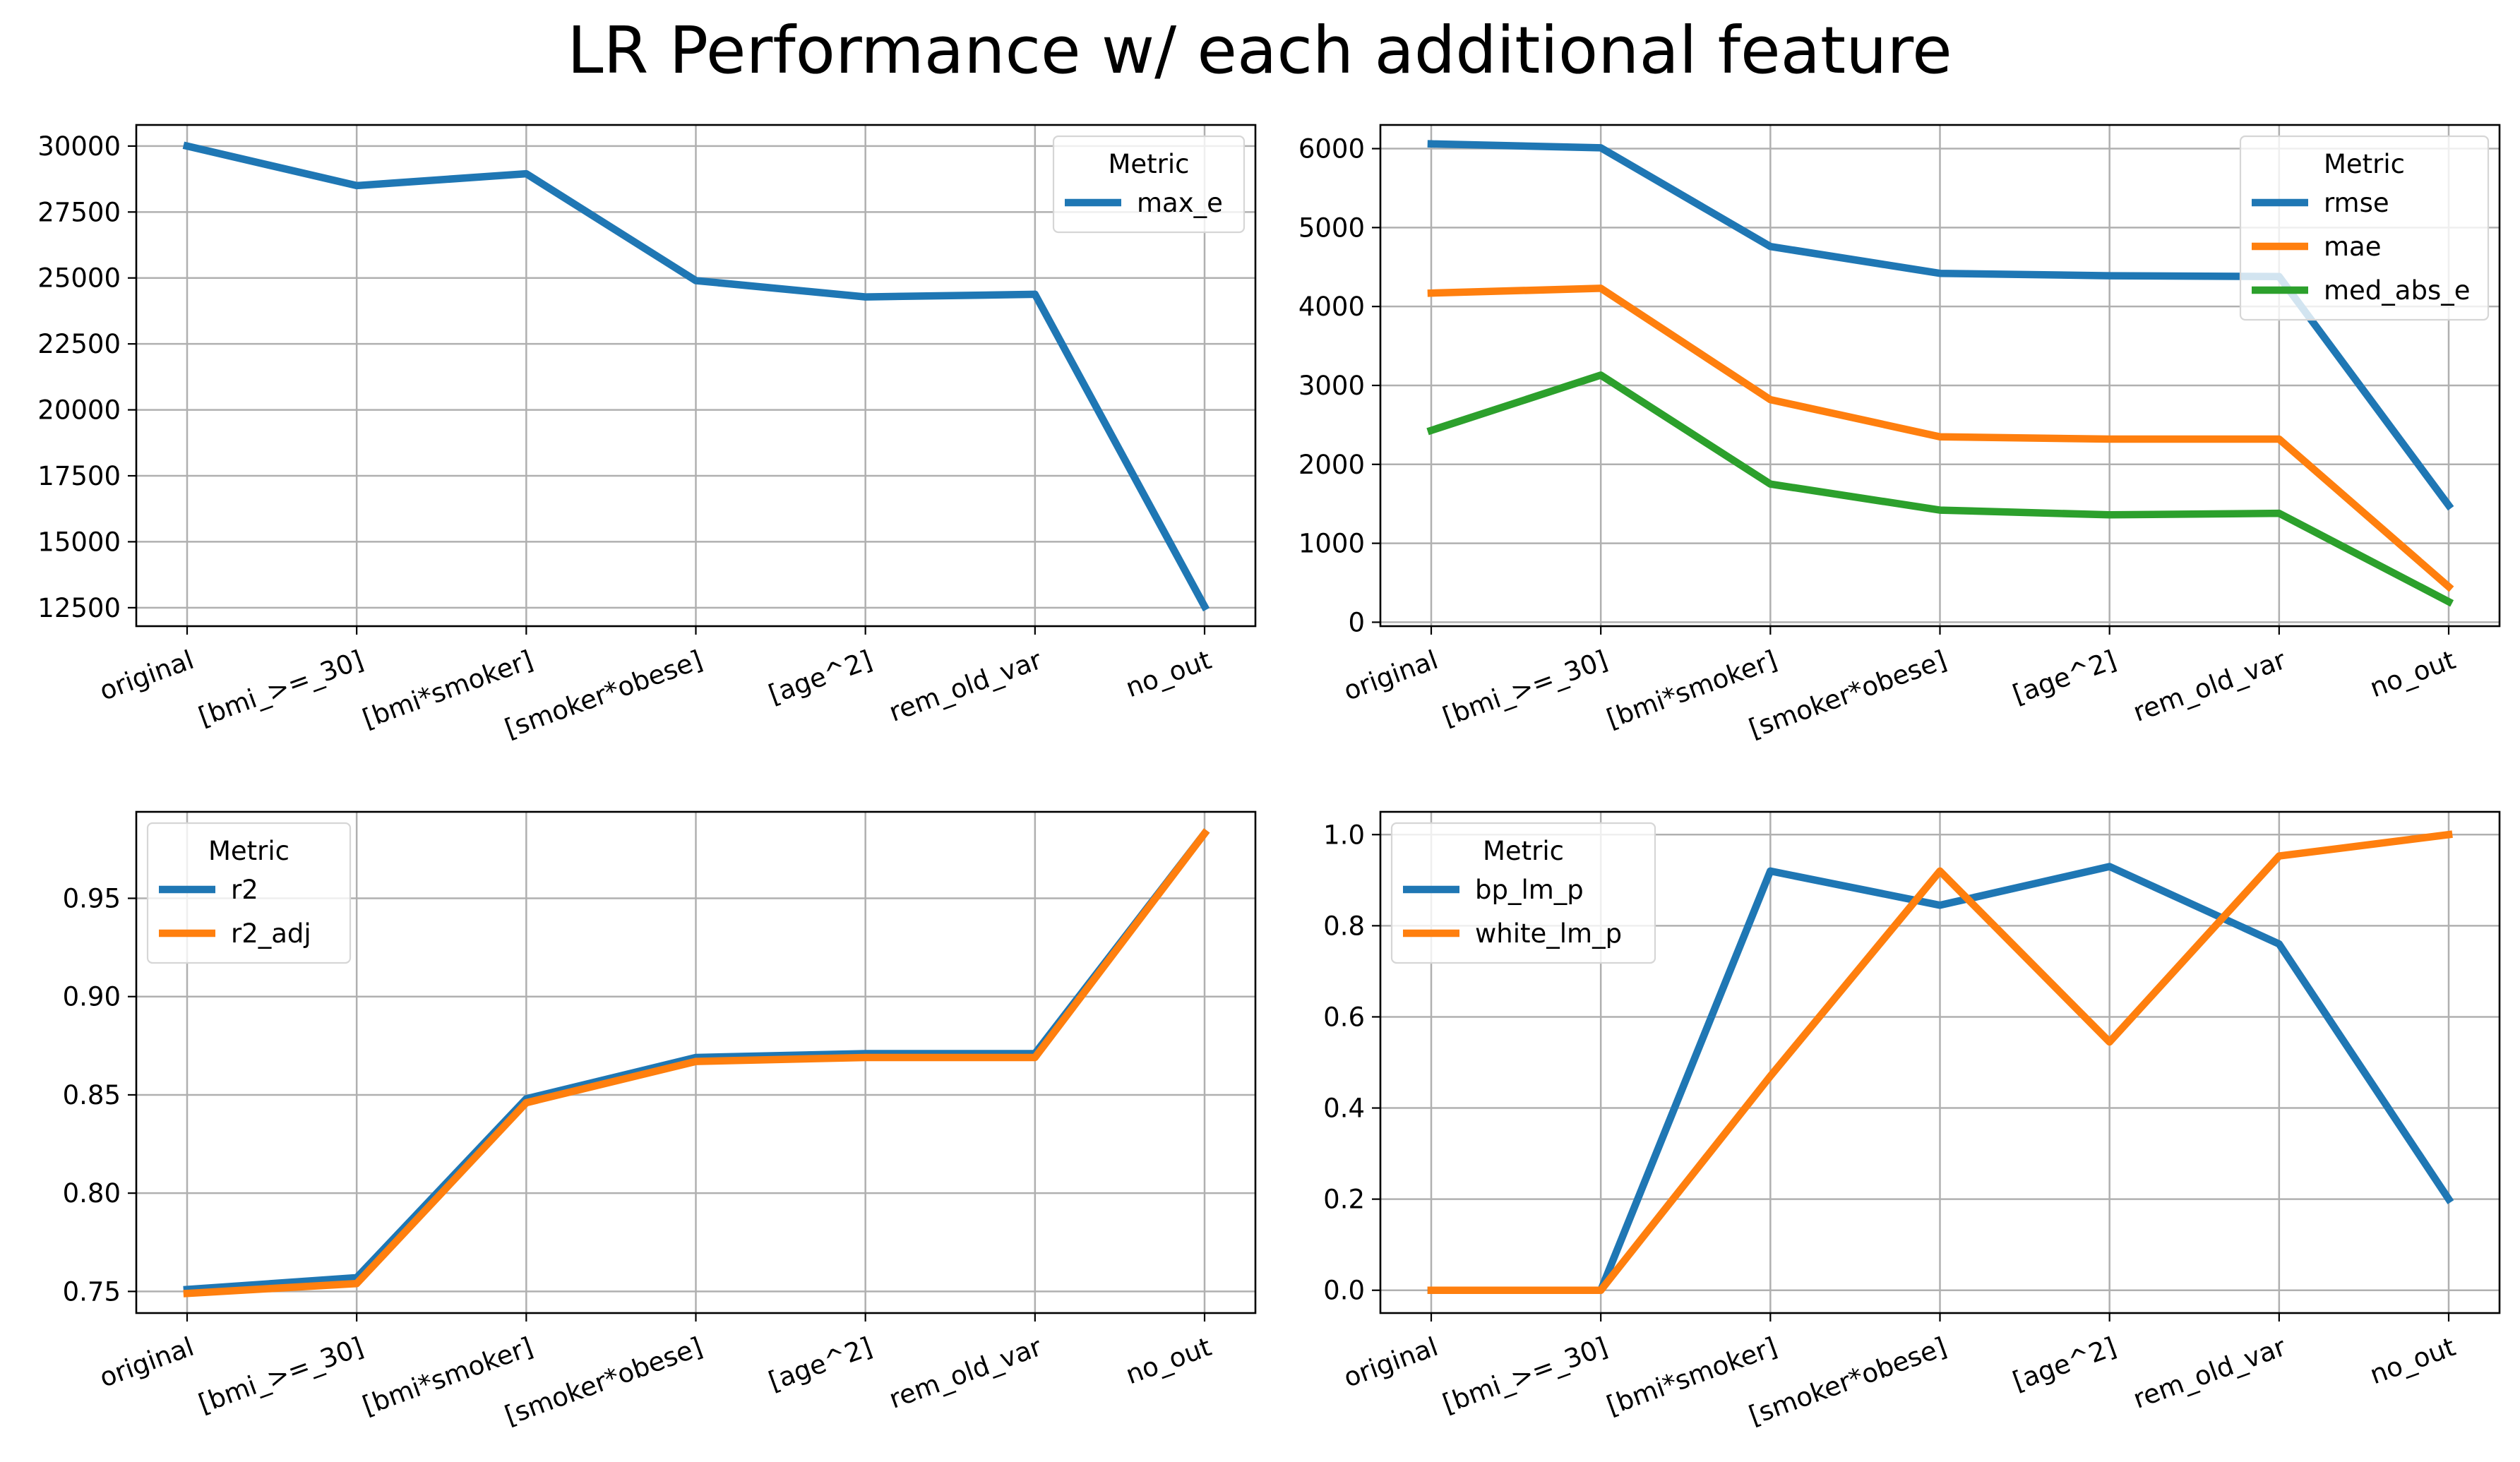  I want to click on series-line-med-abs-e, so click(1940, 489).